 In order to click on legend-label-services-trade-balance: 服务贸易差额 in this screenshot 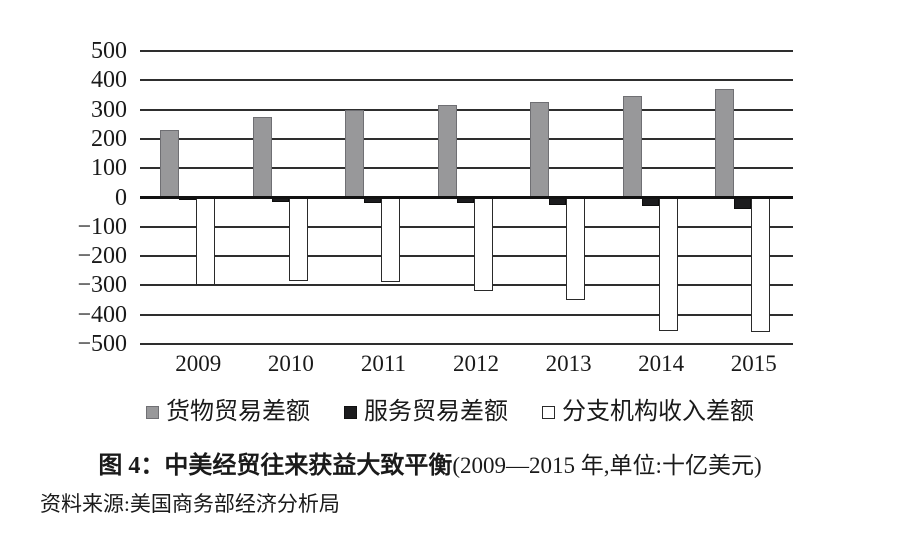, I will do `click(436, 412)`.